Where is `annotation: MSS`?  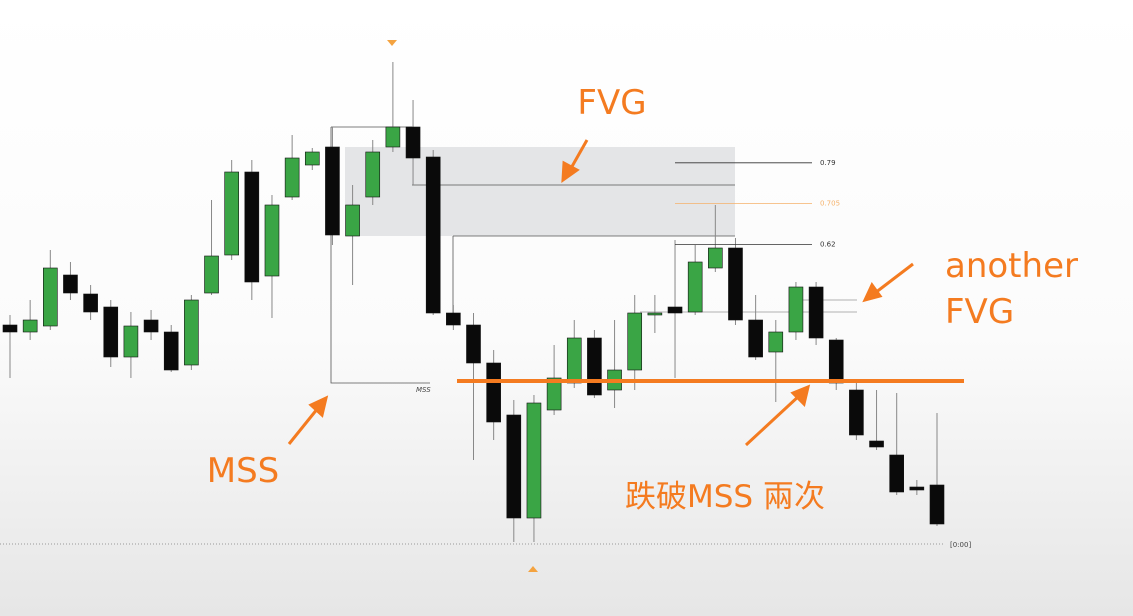 annotation: MSS is located at coordinates (243, 471).